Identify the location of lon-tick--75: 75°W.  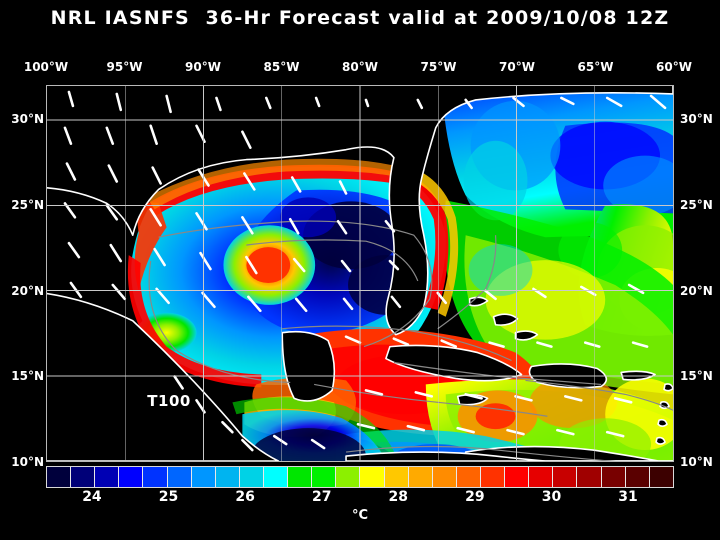
(438, 67).